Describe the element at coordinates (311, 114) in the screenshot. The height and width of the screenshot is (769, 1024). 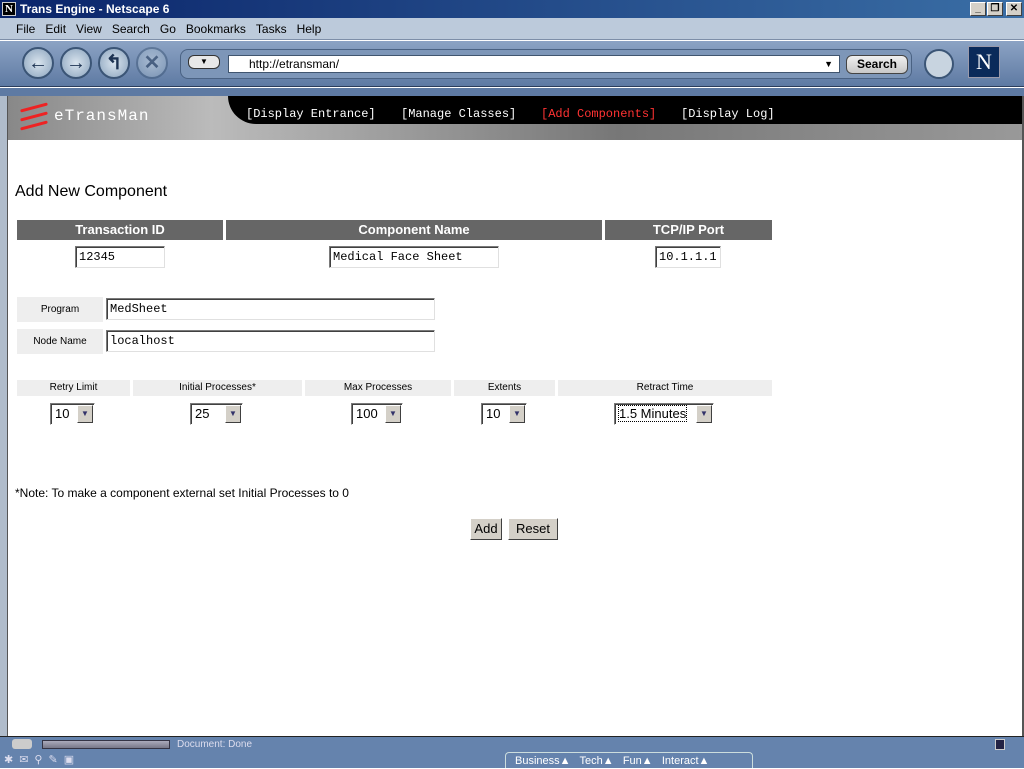
I see `nav-display-entrance: [Display Entrance]` at that location.